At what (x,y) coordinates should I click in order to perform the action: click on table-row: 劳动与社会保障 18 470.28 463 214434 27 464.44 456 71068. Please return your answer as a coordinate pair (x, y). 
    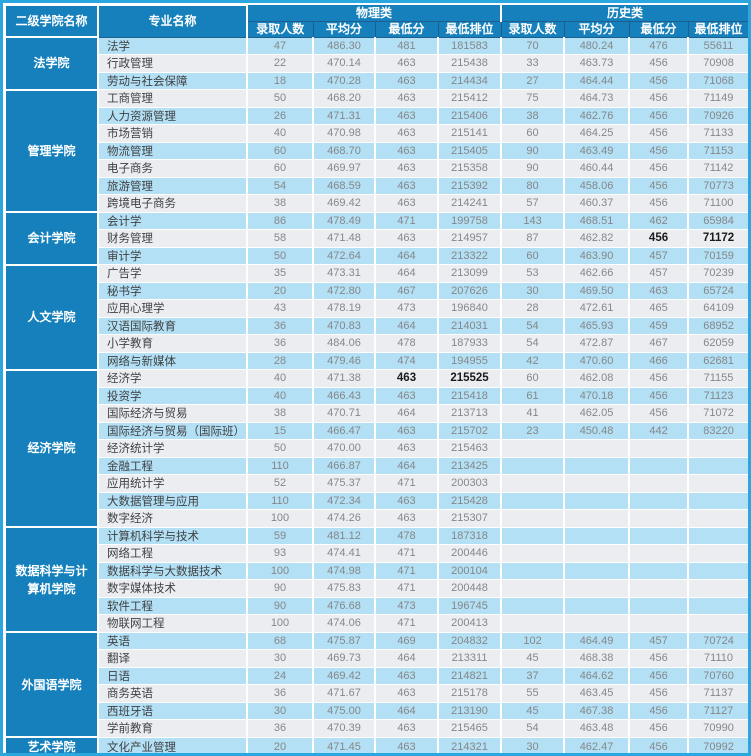
    Looking at the image, I should click on (376, 81).